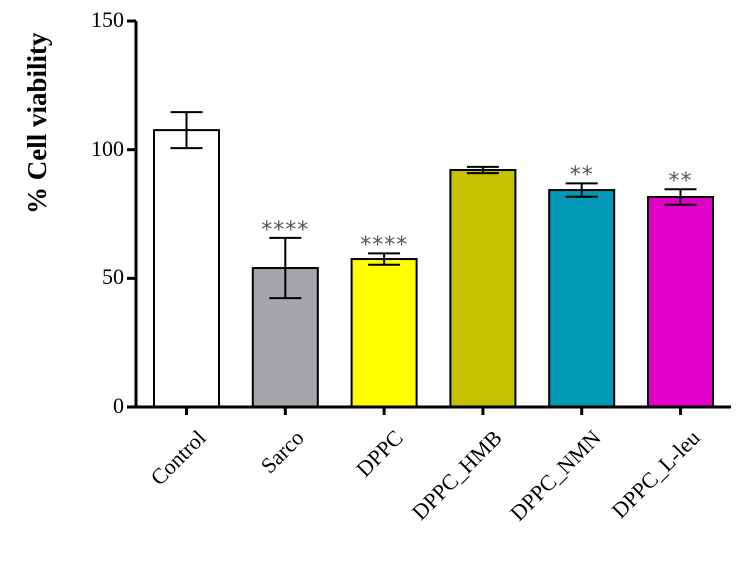  I want to click on y-tick-label: 50, so click(113, 277).